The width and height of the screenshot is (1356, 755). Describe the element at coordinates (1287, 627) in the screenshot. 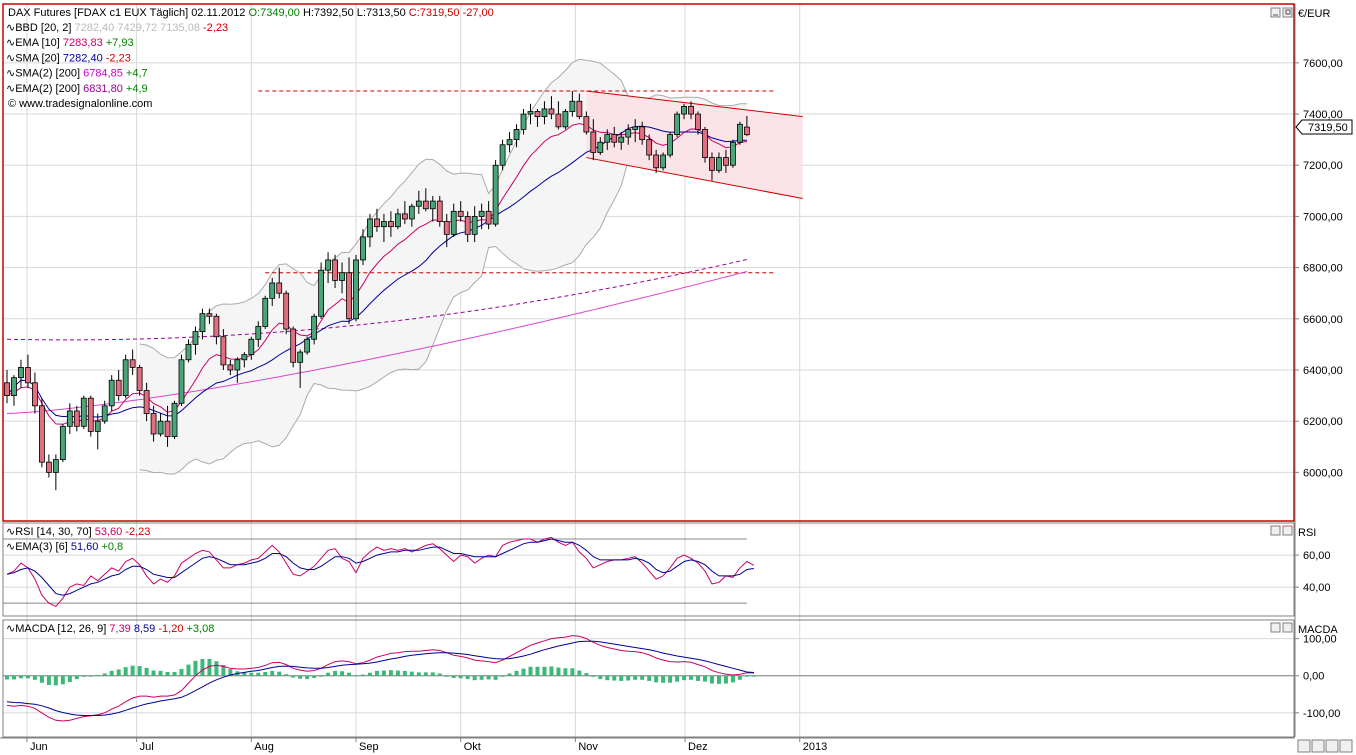

I see `macd-pane-maximize-button` at that location.